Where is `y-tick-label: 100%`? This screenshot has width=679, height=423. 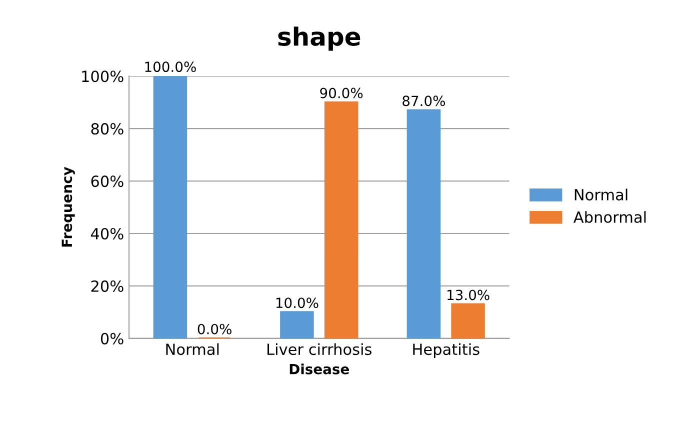
y-tick-label: 100% is located at coordinates (103, 76).